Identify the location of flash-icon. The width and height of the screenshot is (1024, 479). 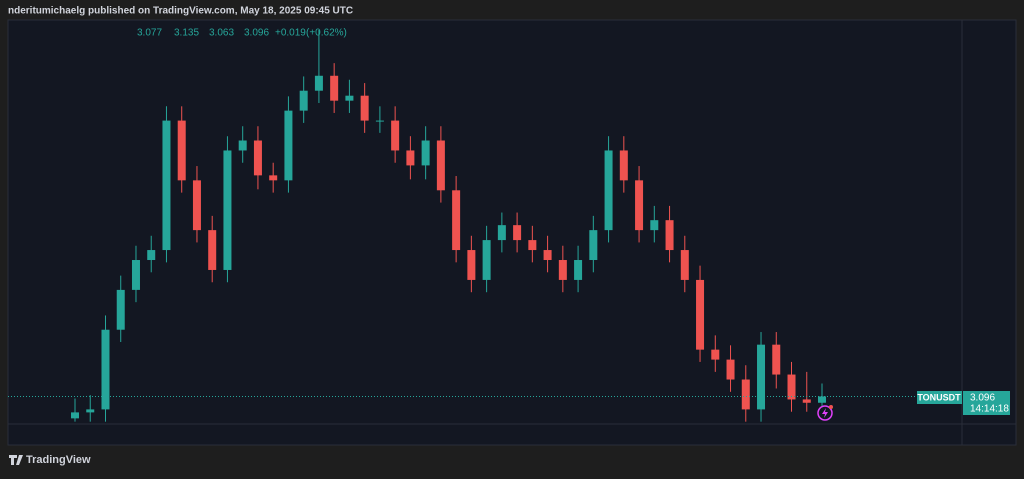
(825, 413).